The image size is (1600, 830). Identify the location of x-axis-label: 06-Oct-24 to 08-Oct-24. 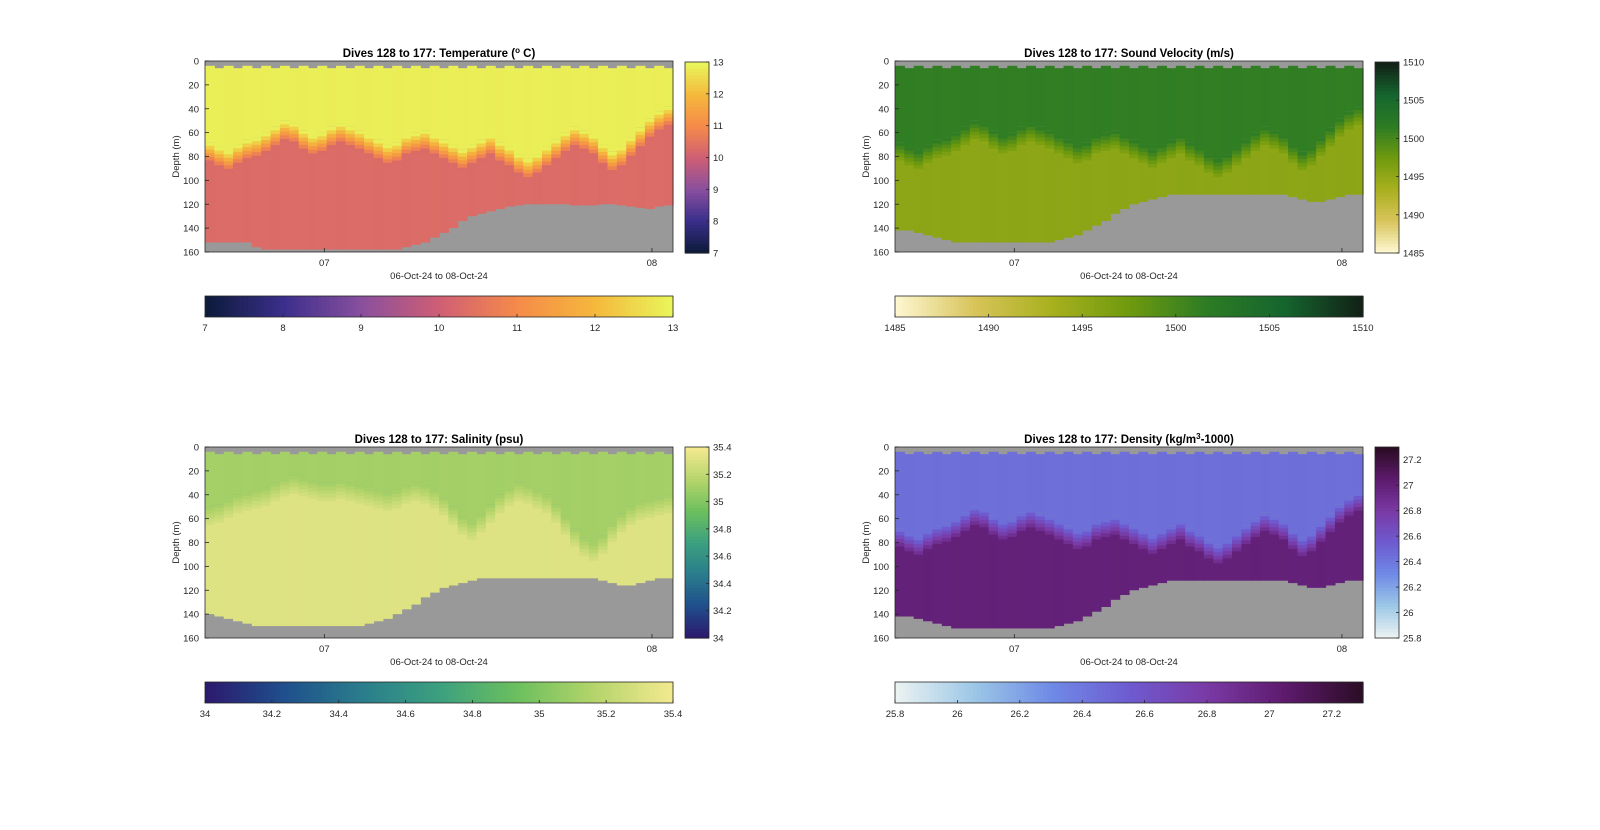
(439, 276).